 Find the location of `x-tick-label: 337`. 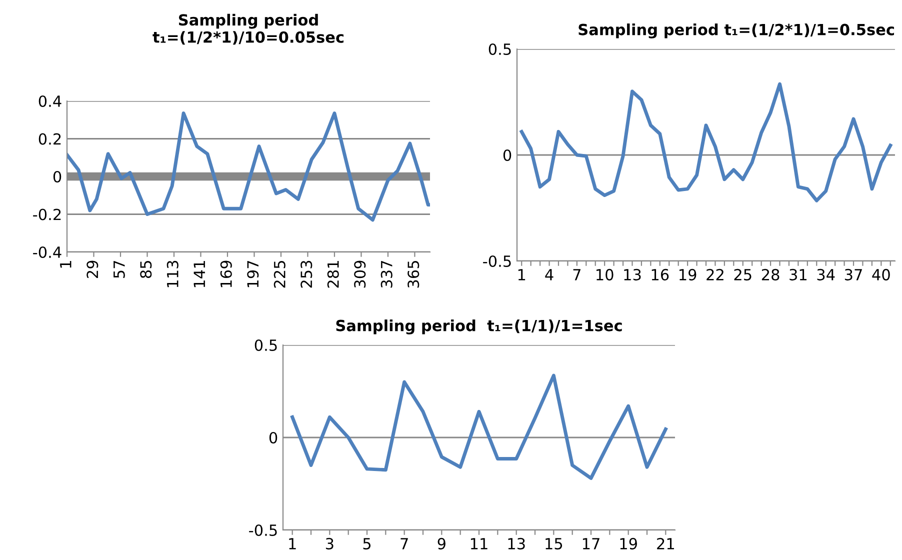

x-tick-label: 337 is located at coordinates (386, 274).